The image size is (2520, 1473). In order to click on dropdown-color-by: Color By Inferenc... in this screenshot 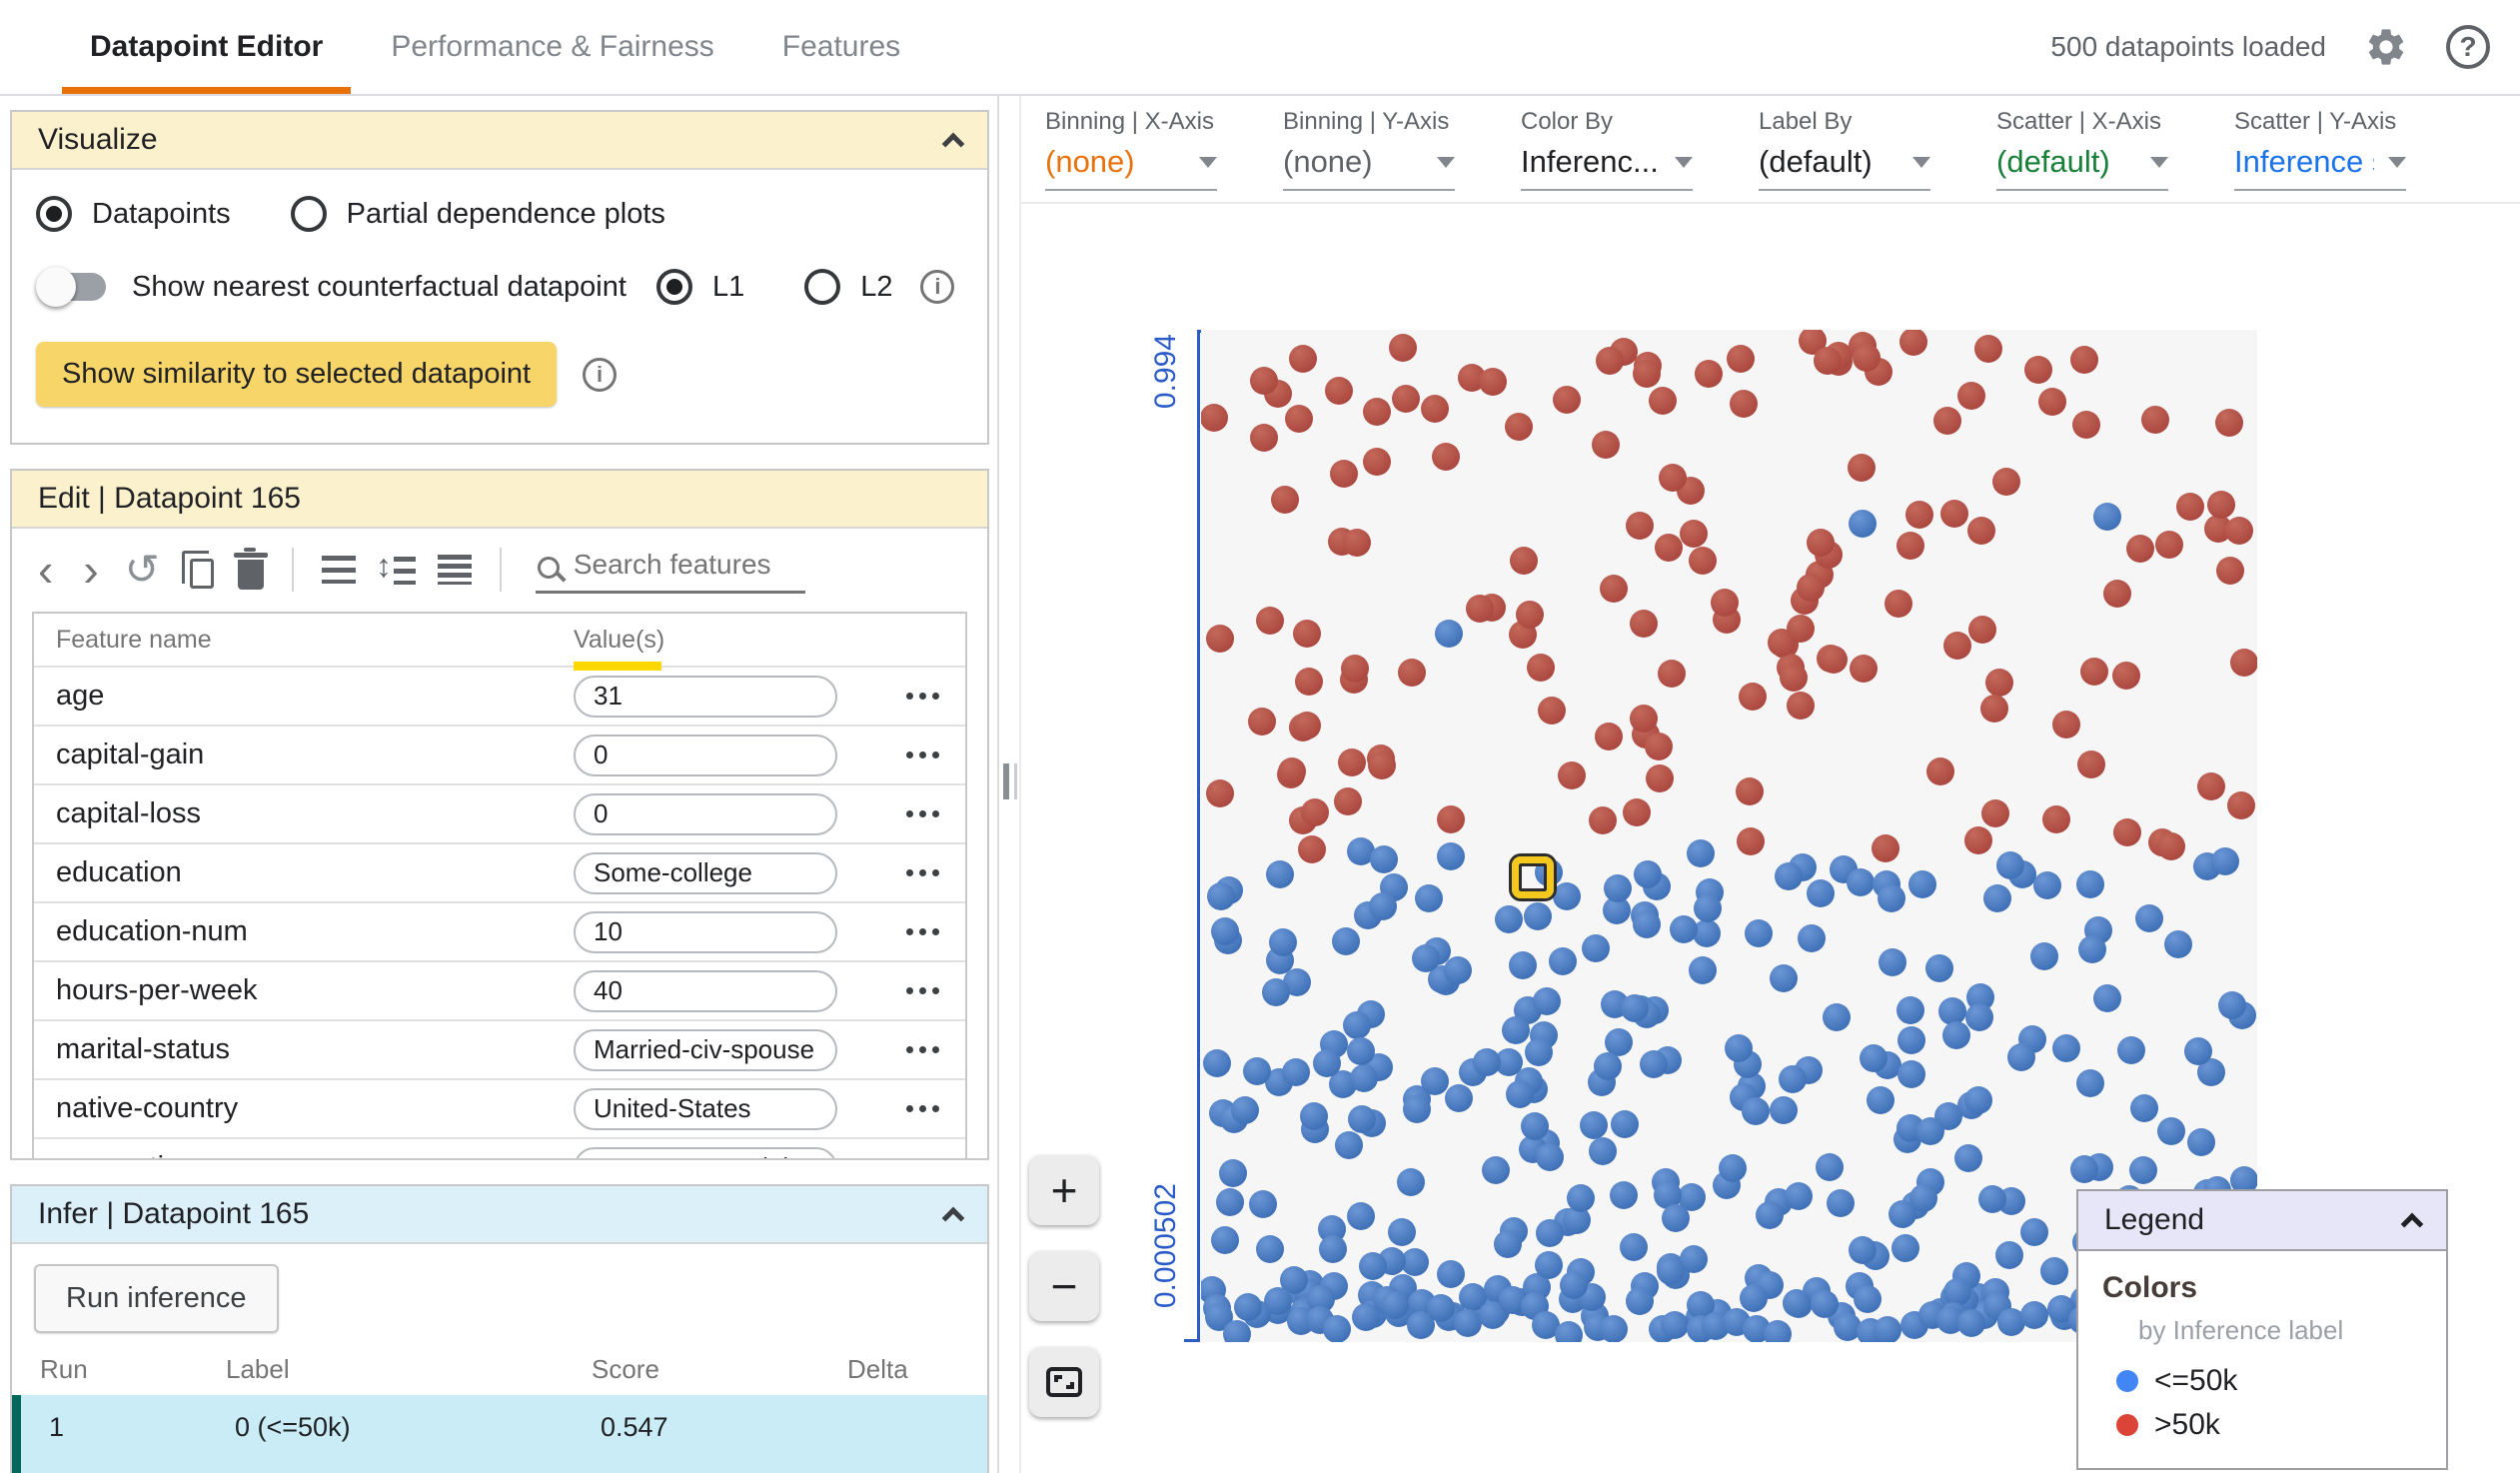, I will do `click(1607, 155)`.